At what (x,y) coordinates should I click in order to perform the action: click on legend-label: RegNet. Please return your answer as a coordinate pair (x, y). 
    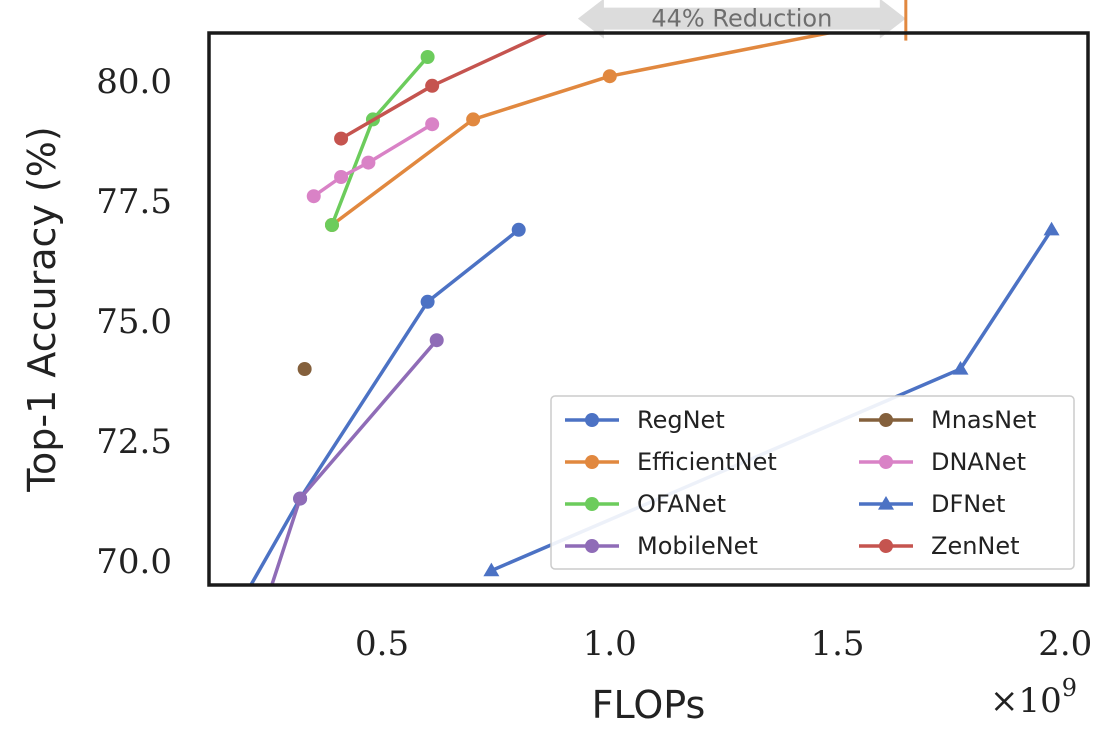
    Looking at the image, I should click on (681, 420).